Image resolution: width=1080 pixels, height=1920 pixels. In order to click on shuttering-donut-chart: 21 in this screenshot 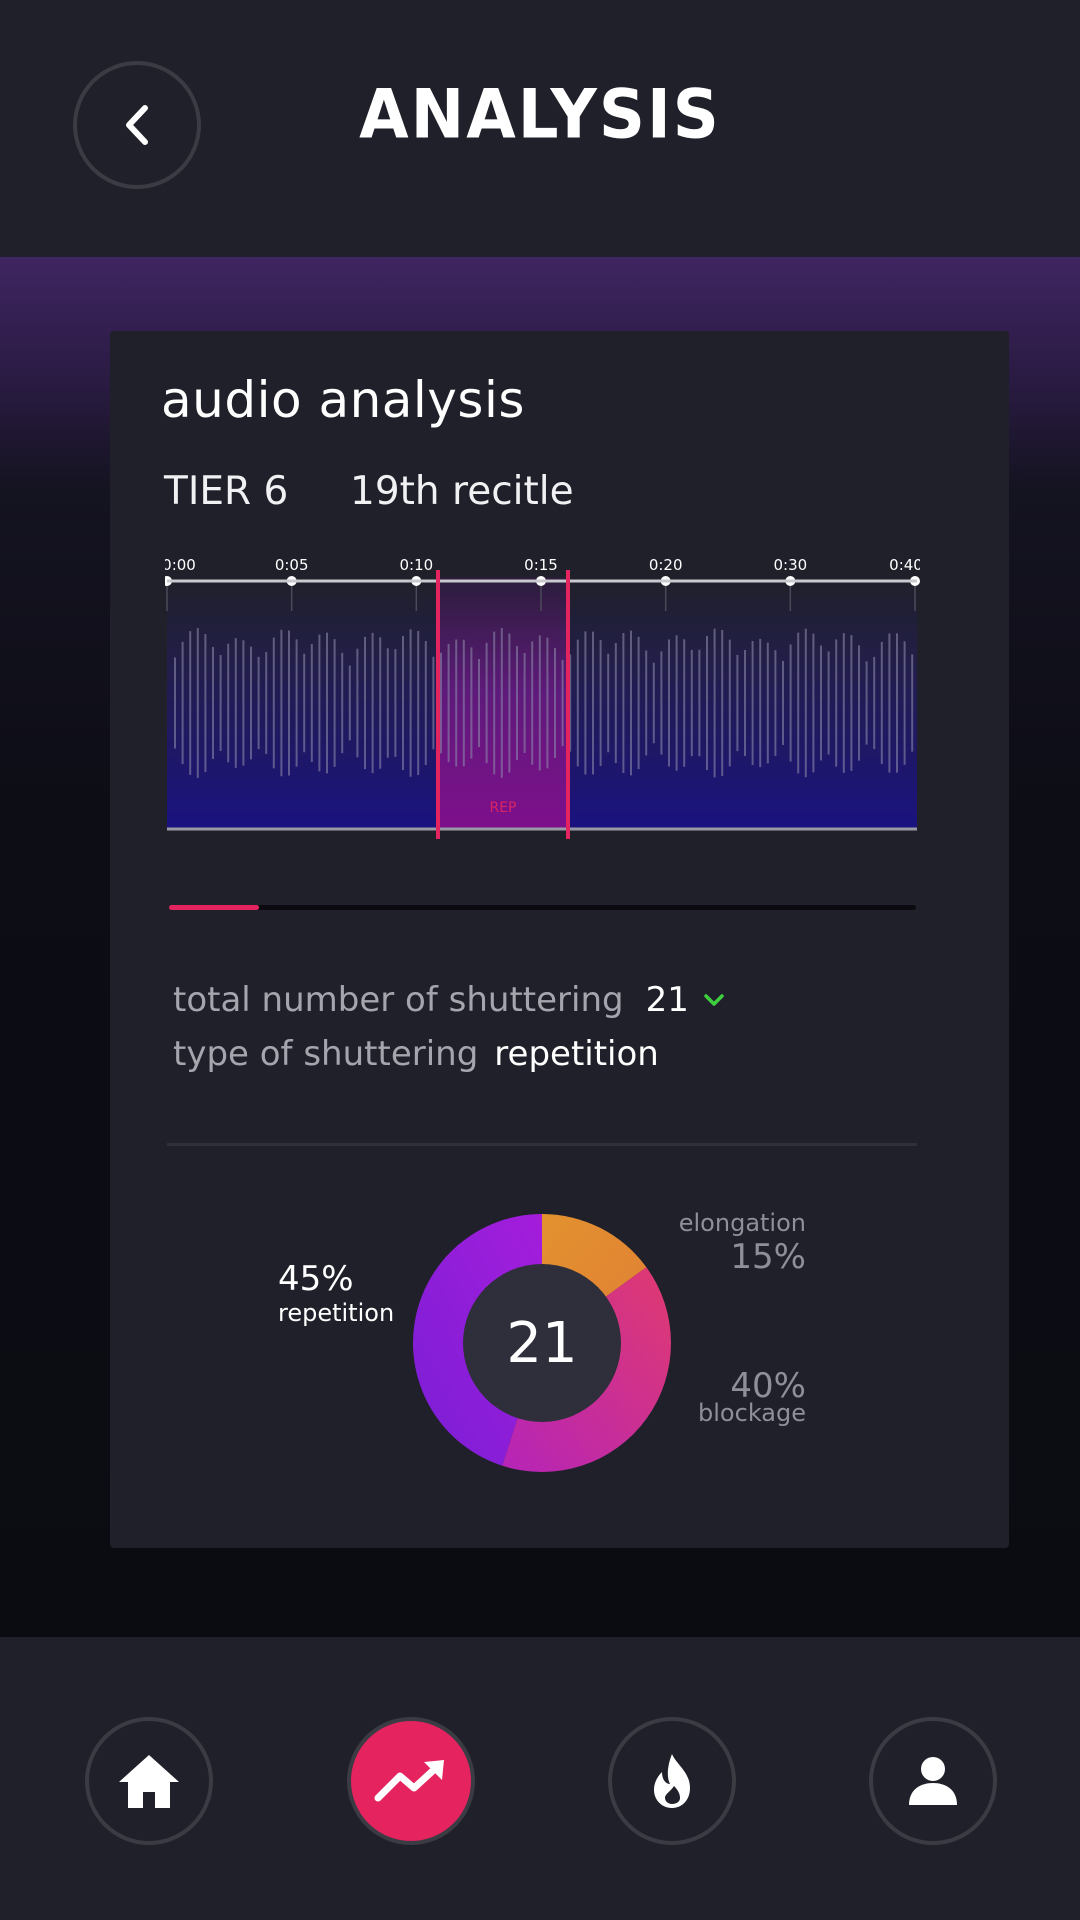, I will do `click(542, 1343)`.